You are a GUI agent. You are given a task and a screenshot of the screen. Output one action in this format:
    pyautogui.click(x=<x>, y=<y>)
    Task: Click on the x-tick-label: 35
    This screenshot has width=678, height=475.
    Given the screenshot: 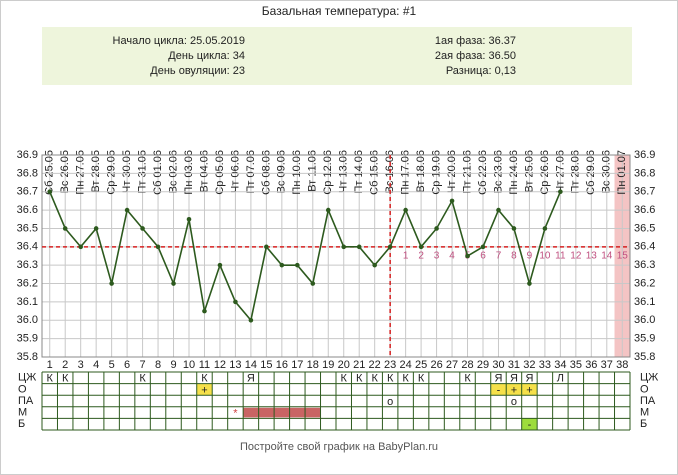 What is the action you would take?
    pyautogui.click(x=576, y=365)
    